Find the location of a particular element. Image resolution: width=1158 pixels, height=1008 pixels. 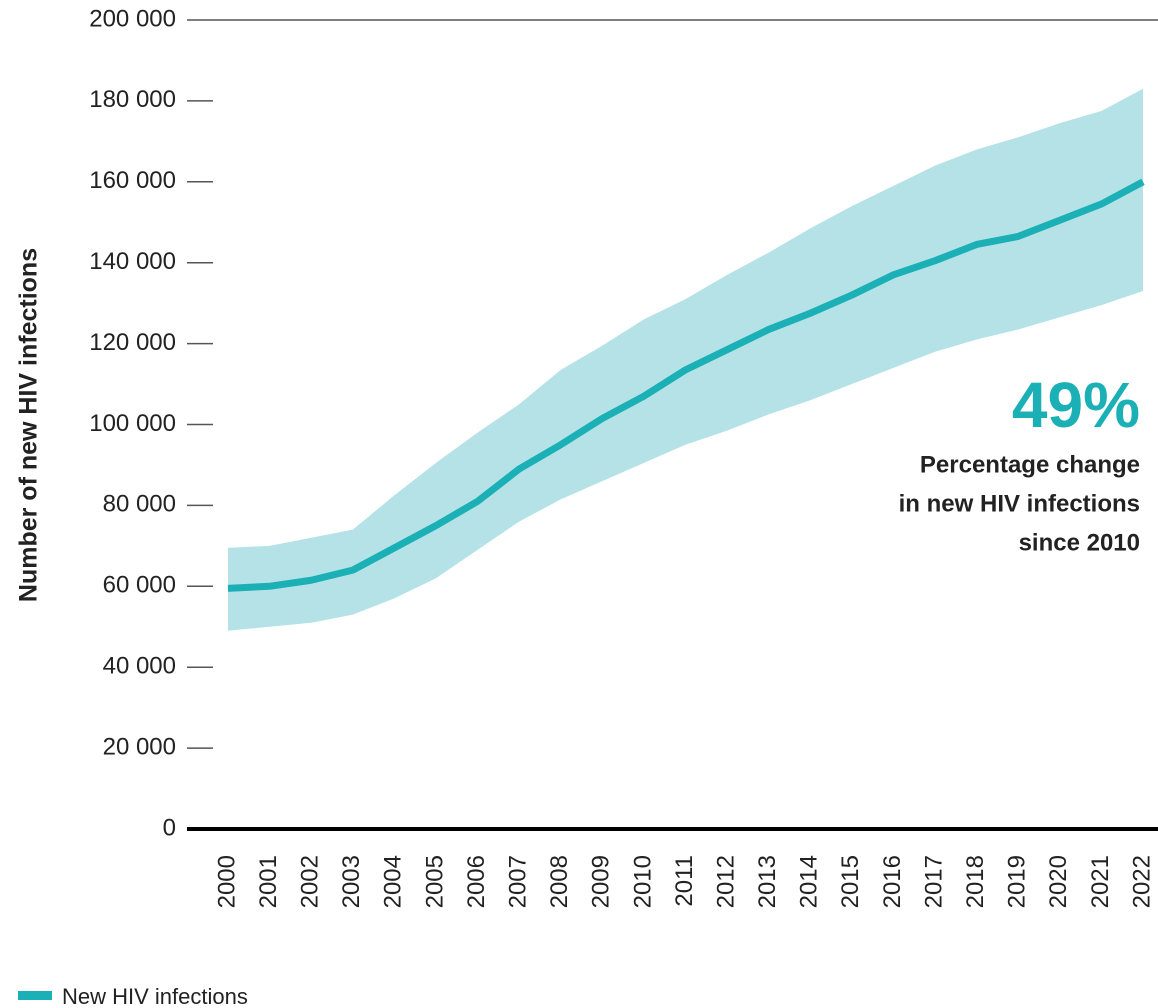

y-tick-label: 20 000 is located at coordinates (139, 746).